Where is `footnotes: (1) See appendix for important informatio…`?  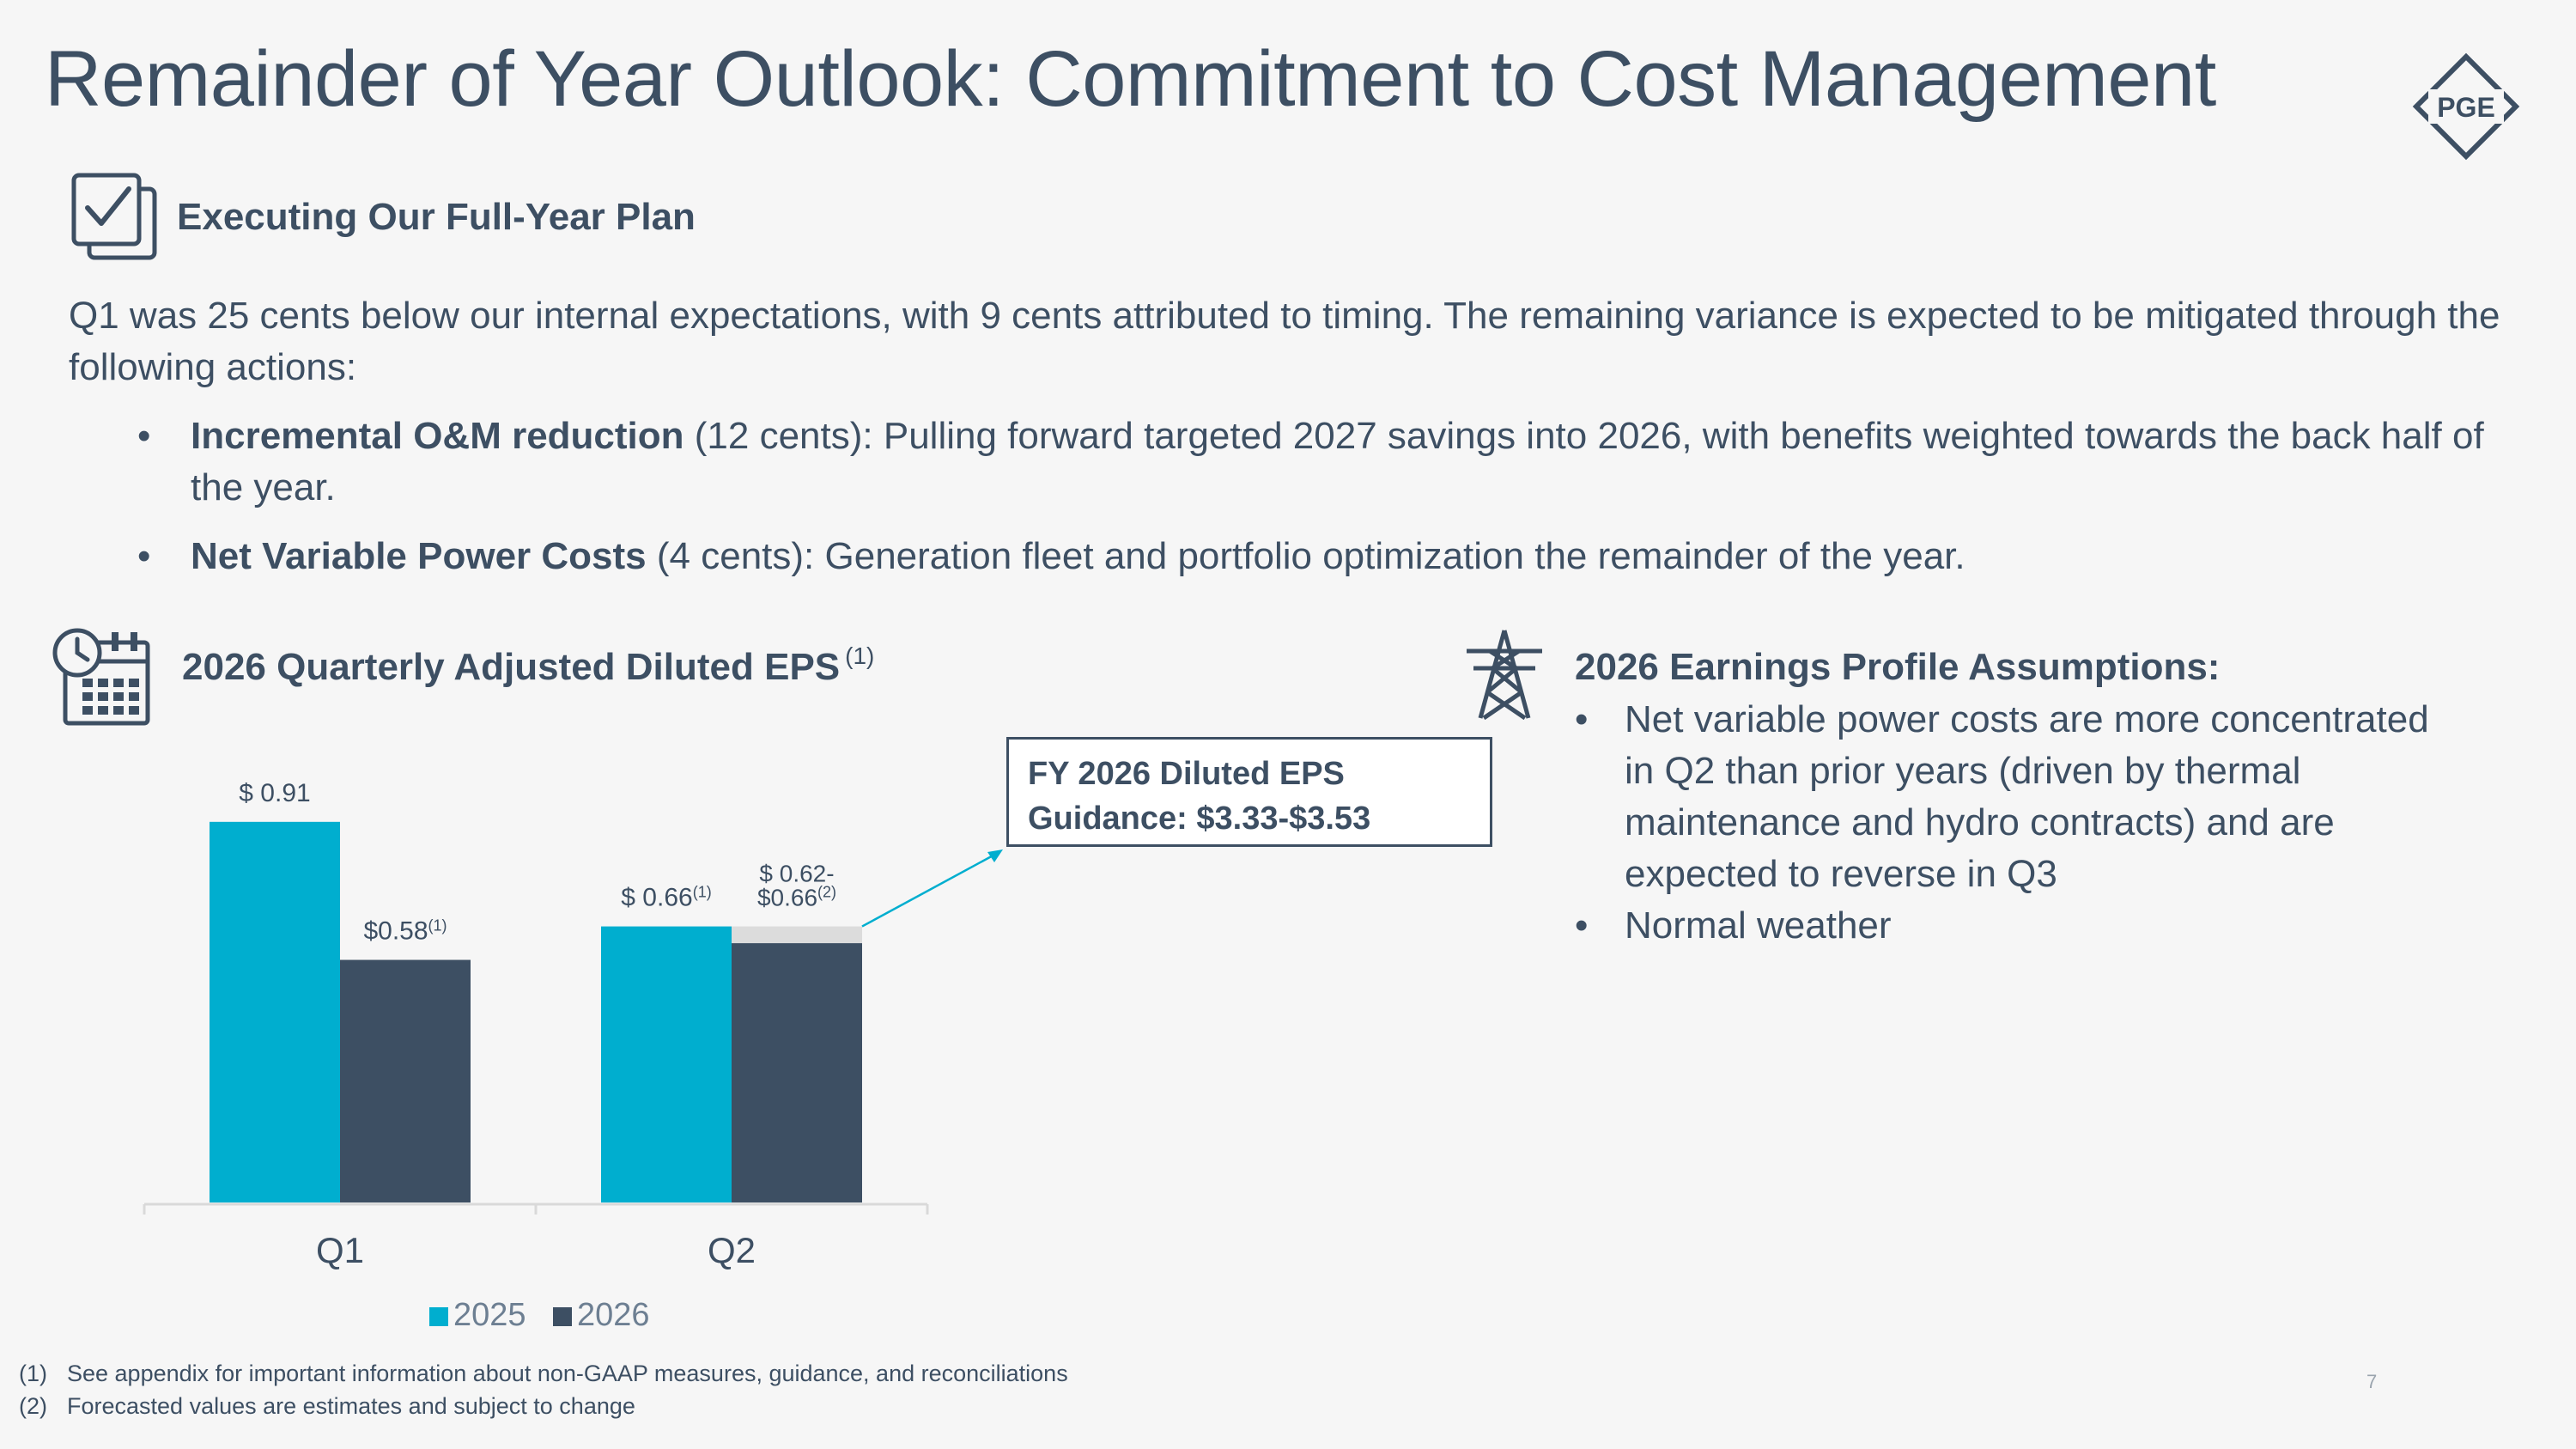 footnotes: (1) See appendix for important informatio… is located at coordinates (543, 1389).